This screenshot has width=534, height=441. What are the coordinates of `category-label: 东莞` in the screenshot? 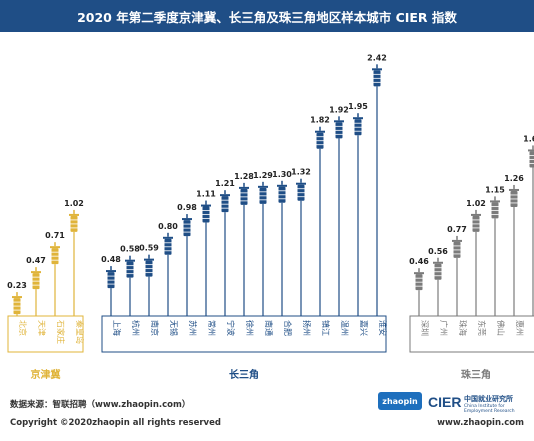 It's located at (482, 328).